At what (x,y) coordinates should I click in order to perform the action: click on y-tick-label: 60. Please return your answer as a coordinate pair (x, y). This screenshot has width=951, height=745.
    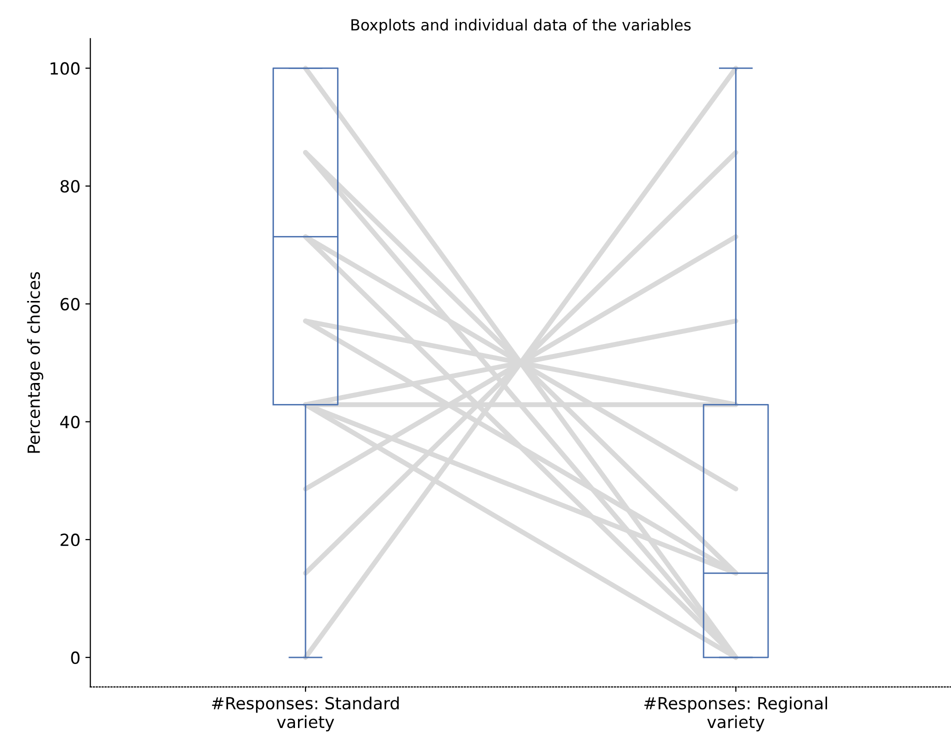
    Looking at the image, I should click on (70, 304).